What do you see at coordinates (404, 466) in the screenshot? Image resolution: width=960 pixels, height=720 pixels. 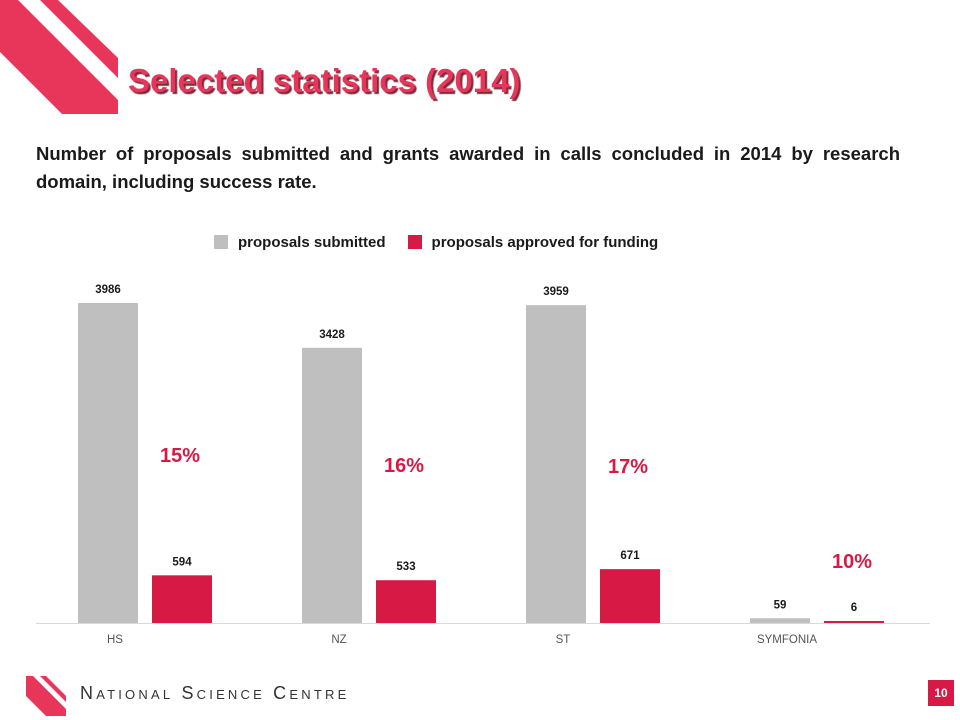 I see `success-rate-nz: 16%` at bounding box center [404, 466].